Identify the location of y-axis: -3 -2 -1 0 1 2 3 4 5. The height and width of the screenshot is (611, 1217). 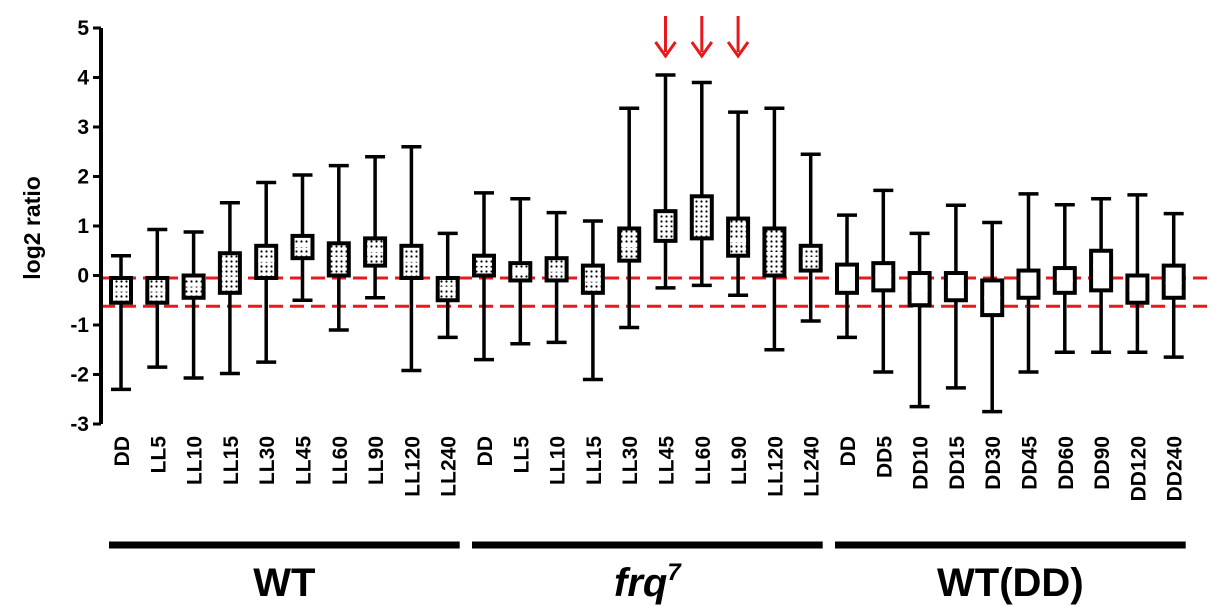
(86, 226).